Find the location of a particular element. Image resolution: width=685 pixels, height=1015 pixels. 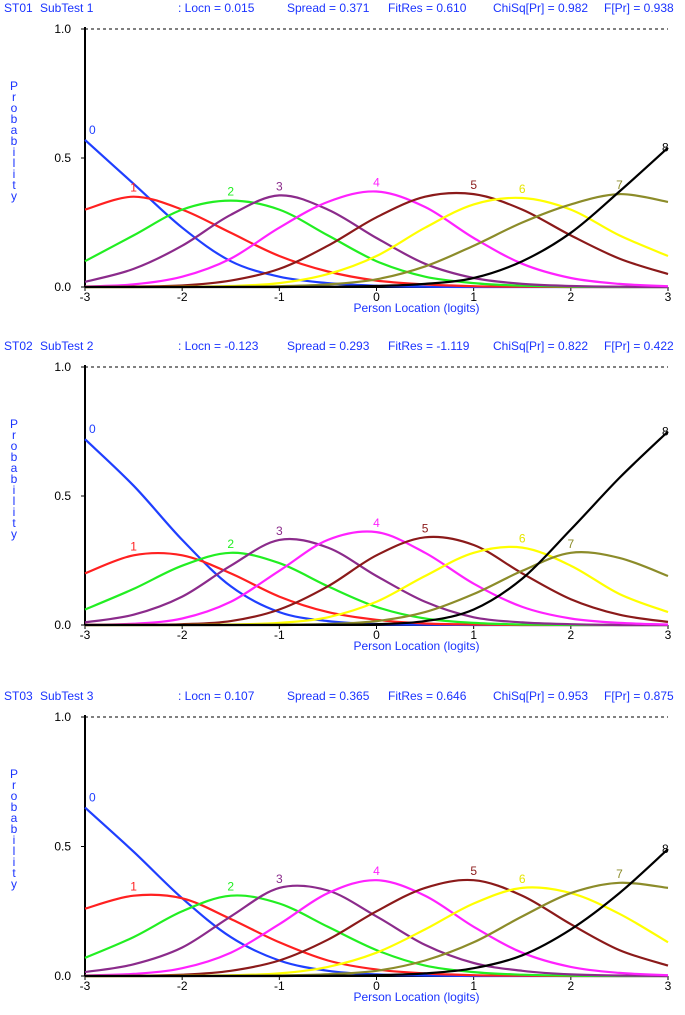

fitres-stat: FitRes = -1.119 is located at coordinates (429, 346).